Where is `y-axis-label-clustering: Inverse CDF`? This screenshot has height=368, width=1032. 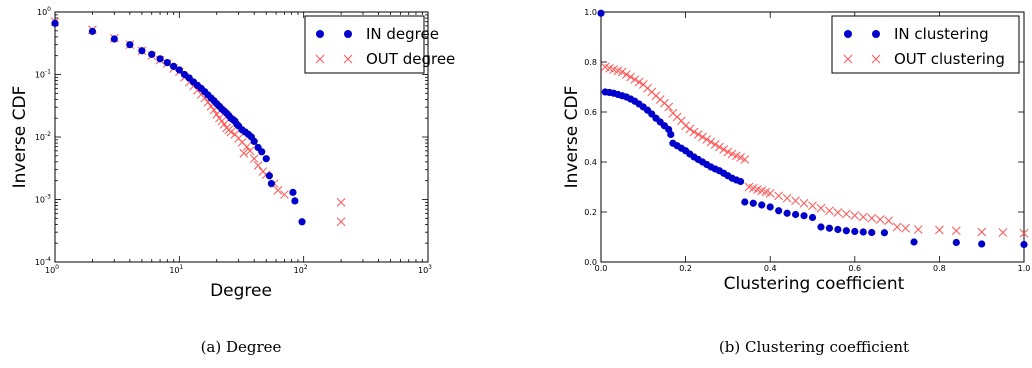
y-axis-label-clustering: Inverse CDF is located at coordinates (572, 137).